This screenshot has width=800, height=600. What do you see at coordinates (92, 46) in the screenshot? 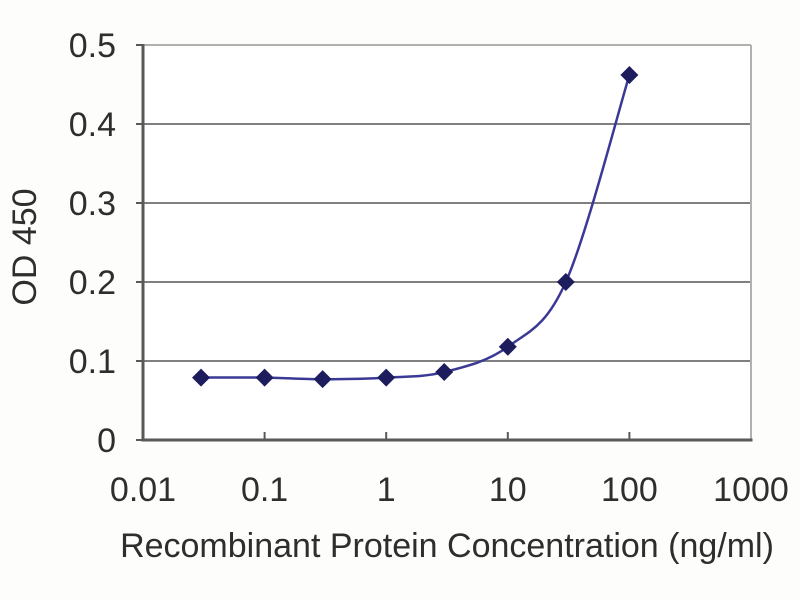
I see `y-tick-label: 0.5` at bounding box center [92, 46].